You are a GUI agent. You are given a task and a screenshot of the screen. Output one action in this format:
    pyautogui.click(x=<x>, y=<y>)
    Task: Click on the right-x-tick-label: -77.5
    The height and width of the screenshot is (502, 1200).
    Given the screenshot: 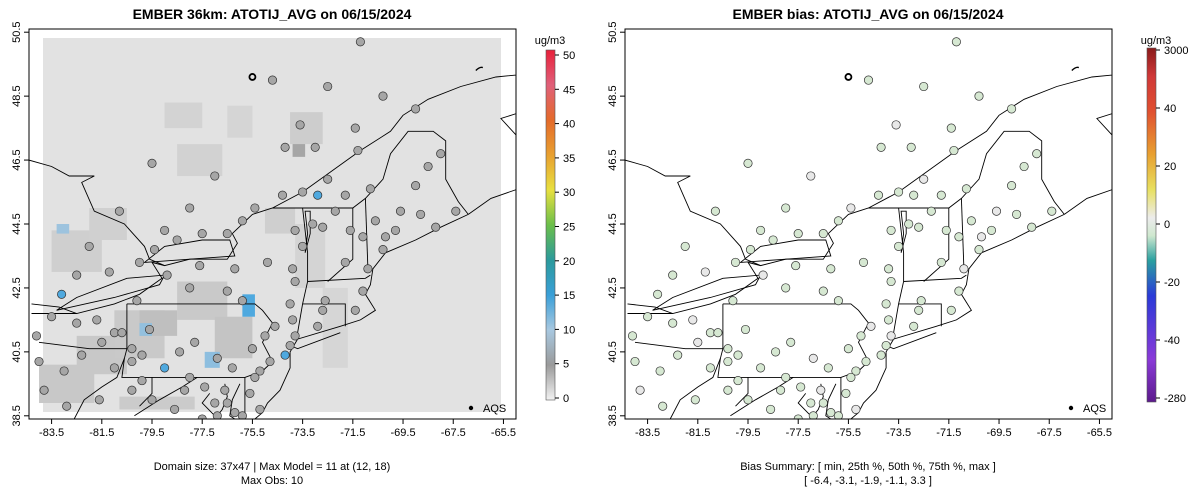 What is the action you would take?
    pyautogui.click(x=798, y=433)
    